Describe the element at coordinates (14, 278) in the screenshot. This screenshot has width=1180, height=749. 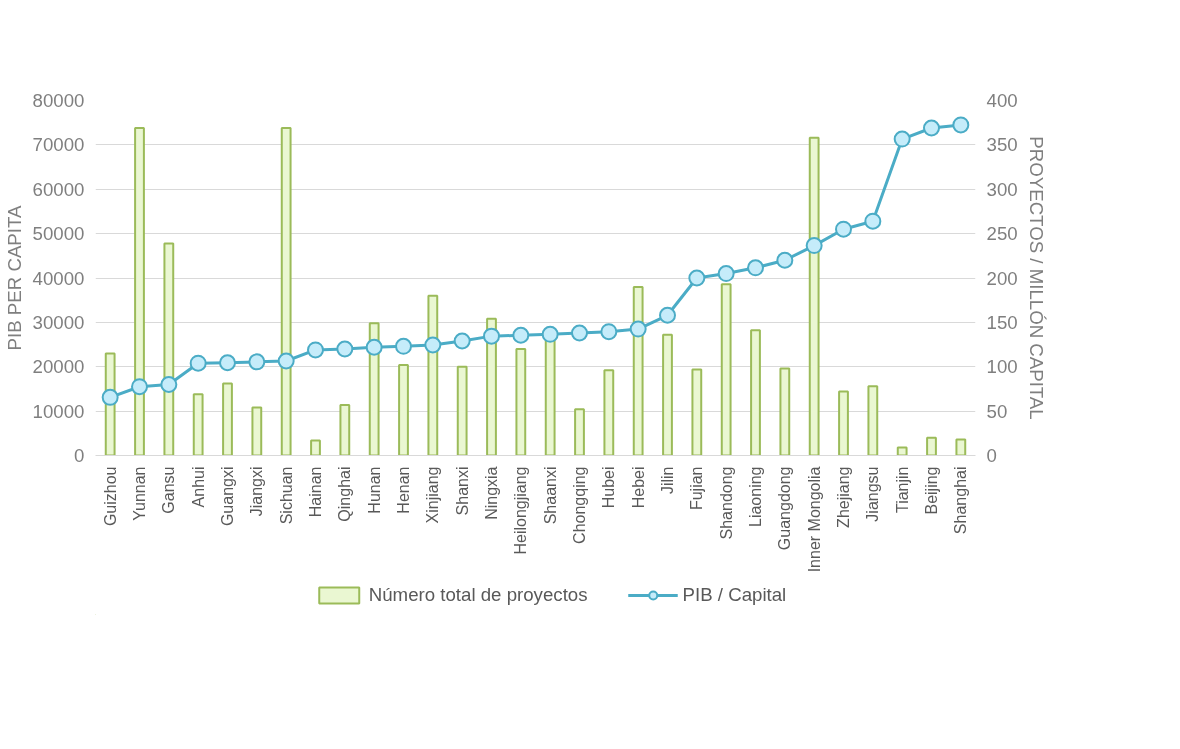
I see `y-axis-title: PIB PER CAPITA` at that location.